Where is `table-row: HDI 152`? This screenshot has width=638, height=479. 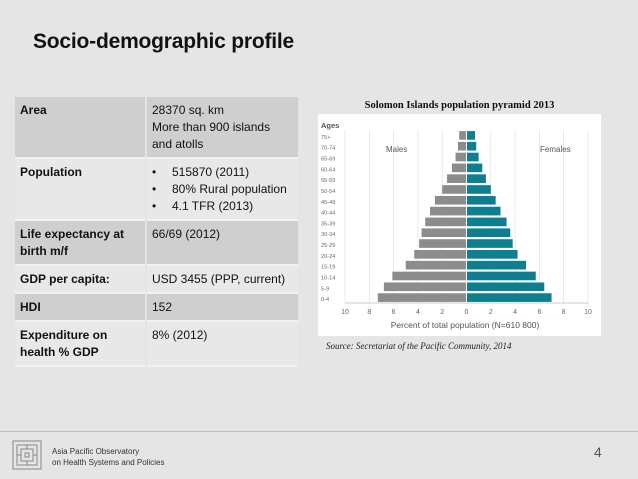
table-row: HDI 152 is located at coordinates (156, 307).